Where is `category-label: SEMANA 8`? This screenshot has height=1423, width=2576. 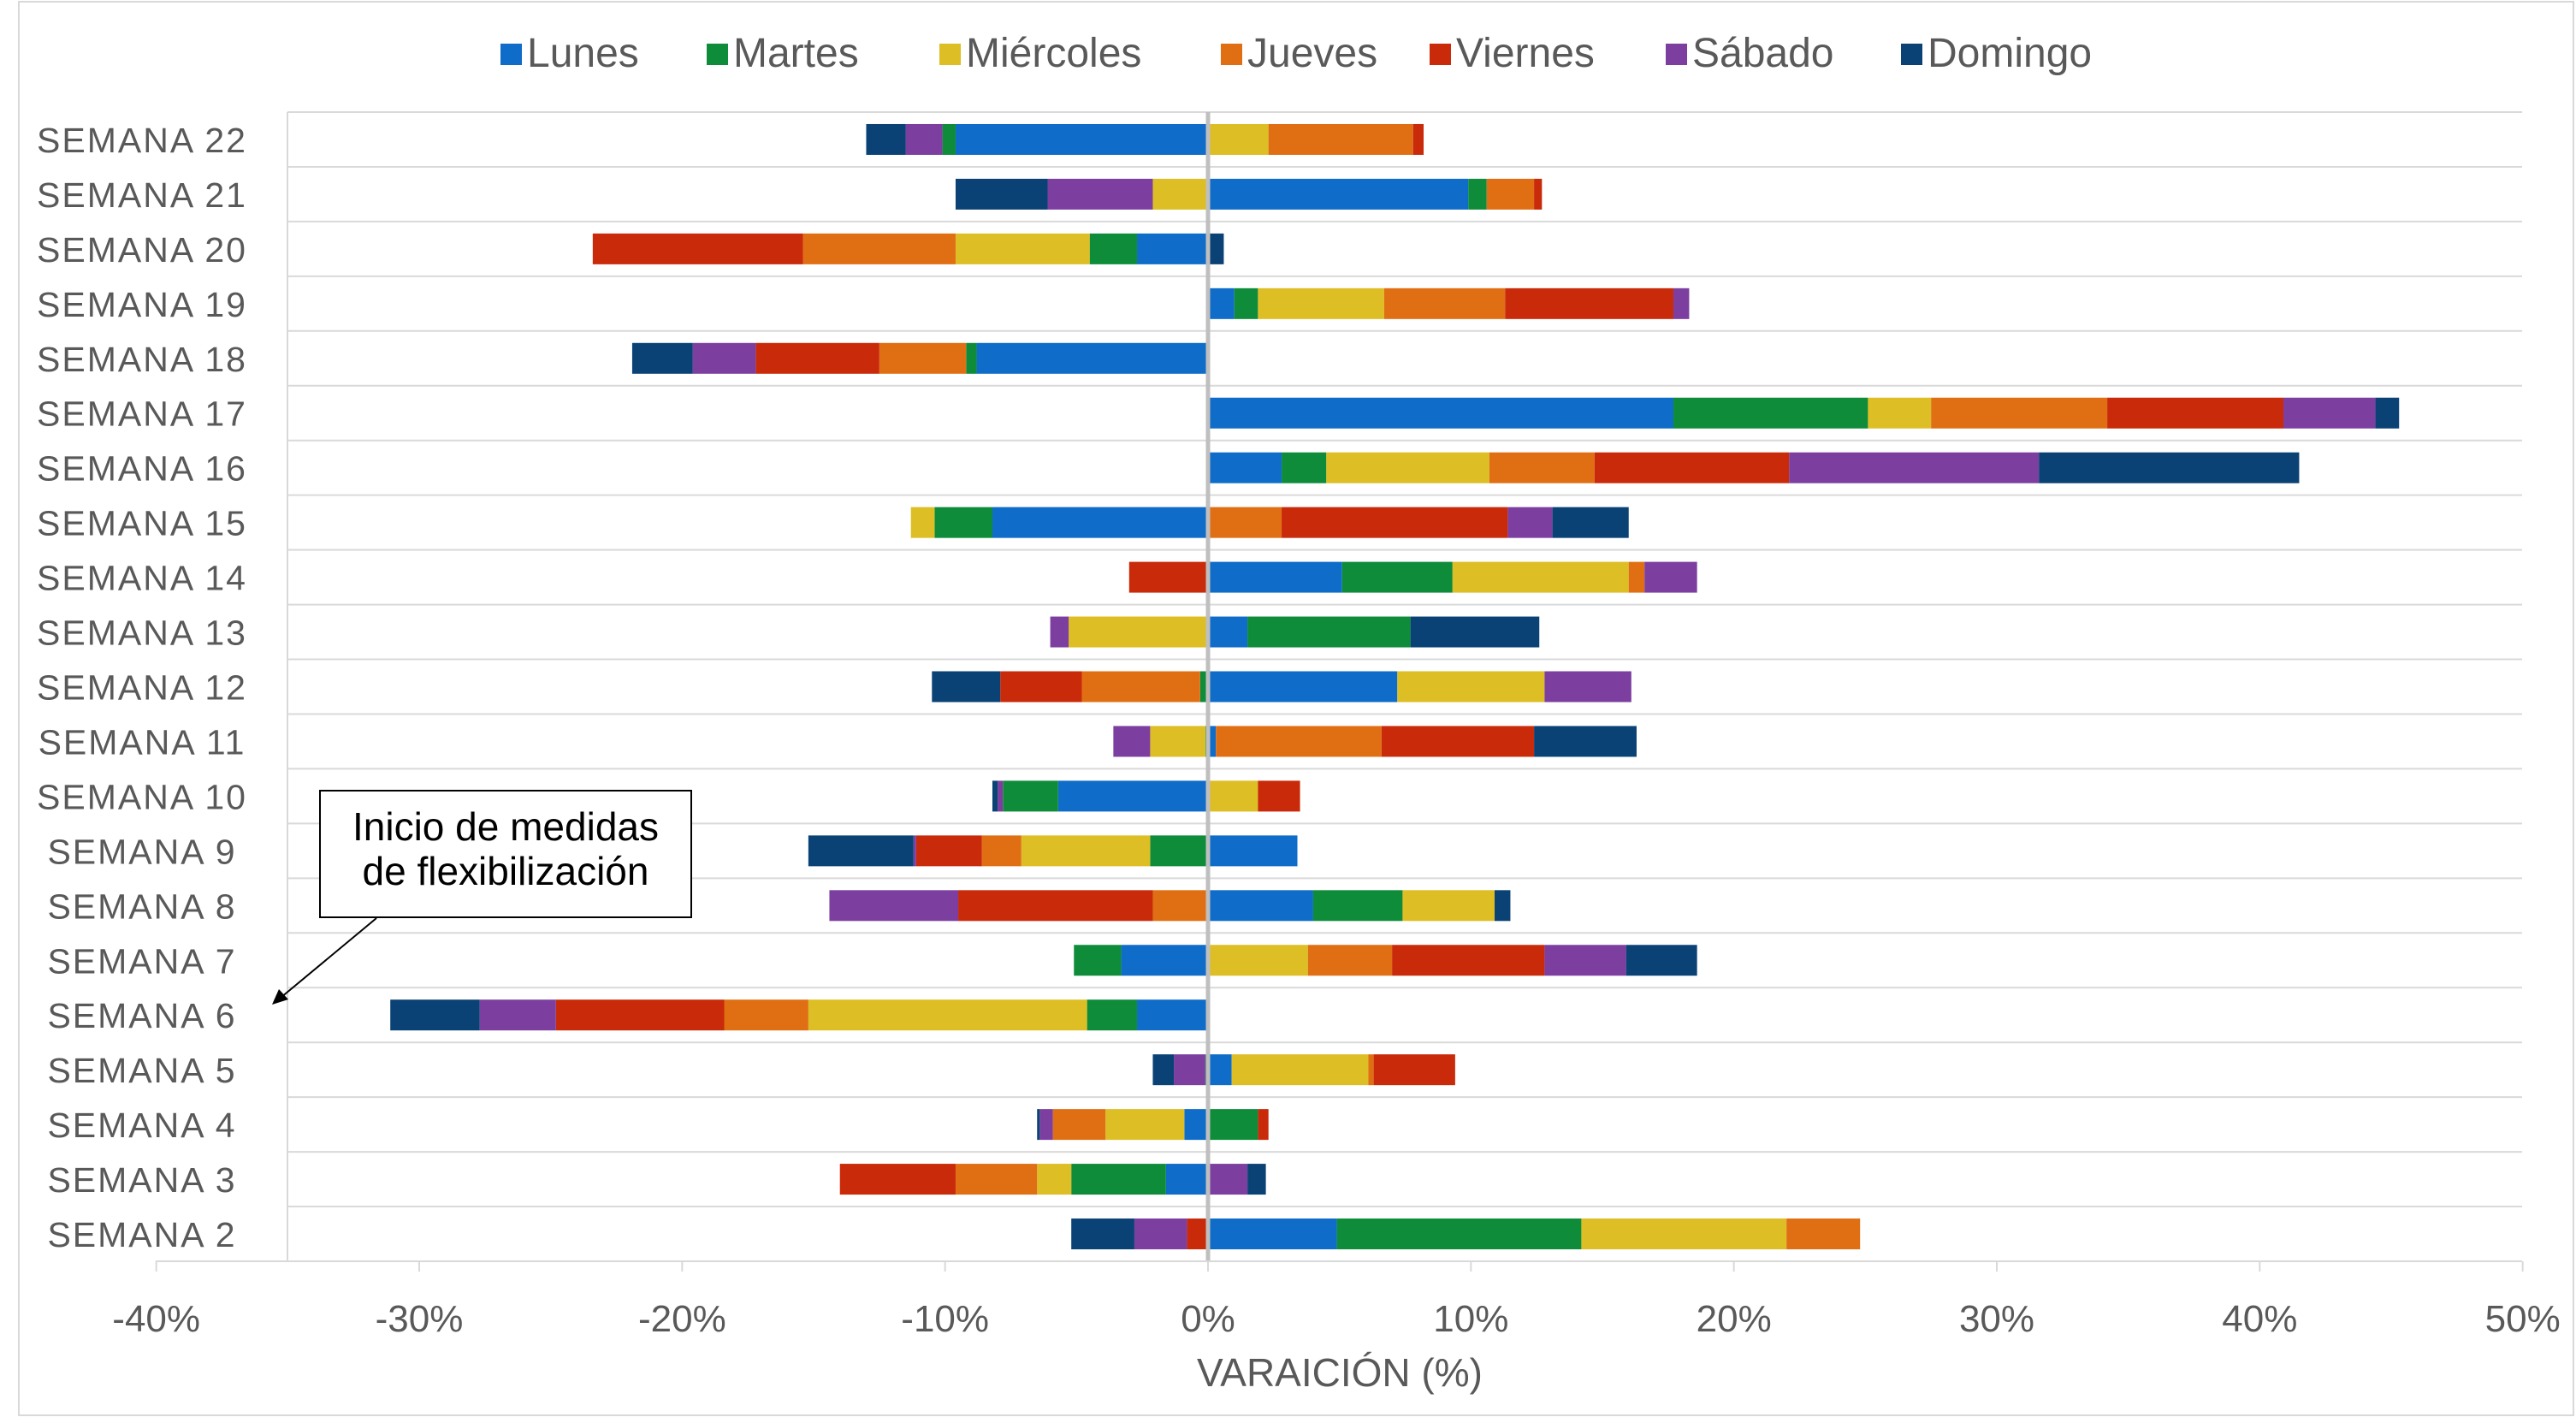 category-label: SEMANA 8 is located at coordinates (141, 906).